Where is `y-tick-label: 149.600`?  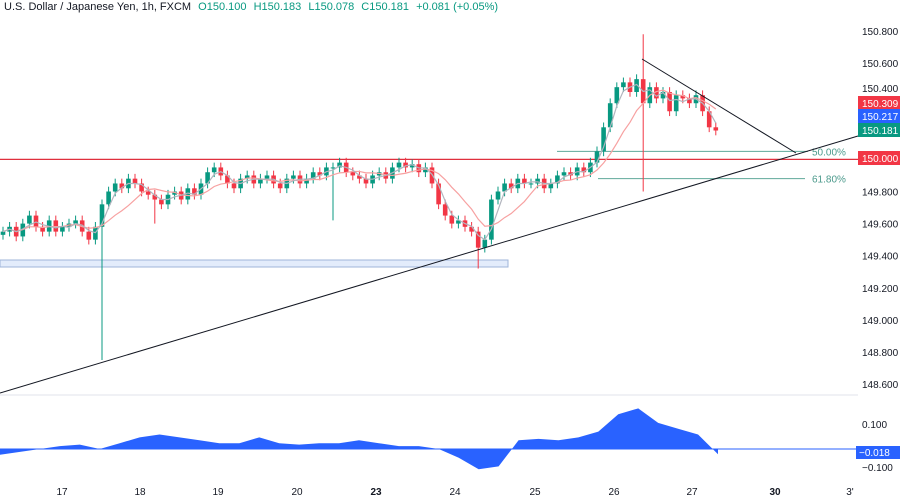 y-tick-label: 149.600 is located at coordinates (880, 225).